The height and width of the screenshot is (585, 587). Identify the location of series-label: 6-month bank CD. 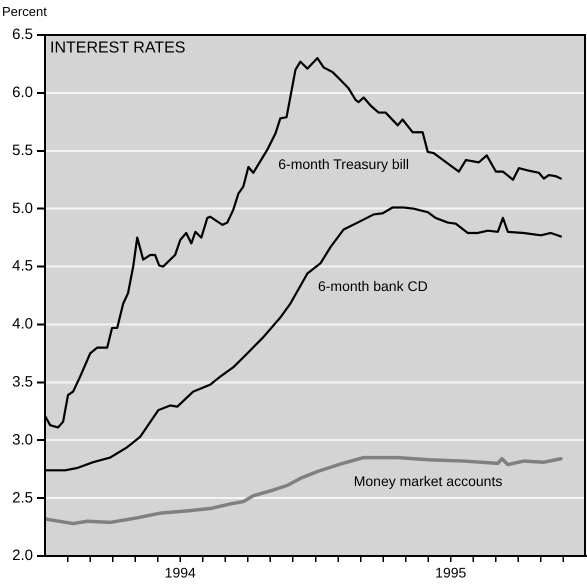
(373, 286).